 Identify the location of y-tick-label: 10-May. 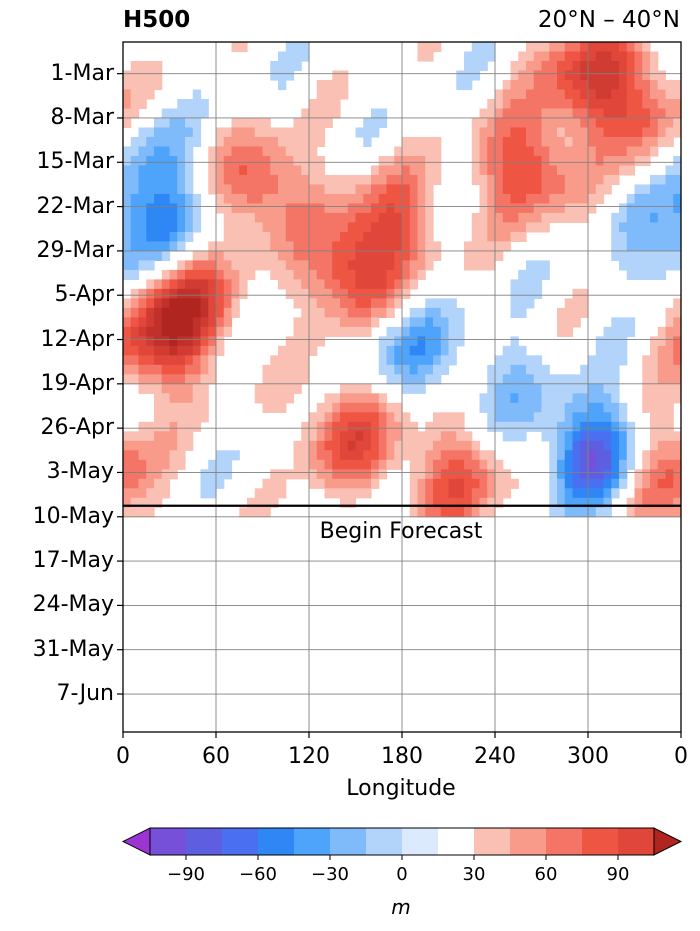
(73, 516).